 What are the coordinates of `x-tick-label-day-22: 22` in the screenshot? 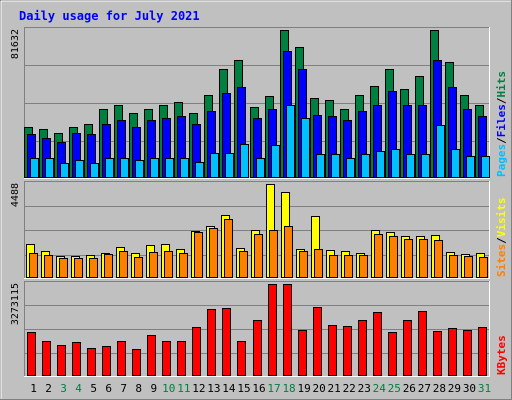 It's located at (349, 388).